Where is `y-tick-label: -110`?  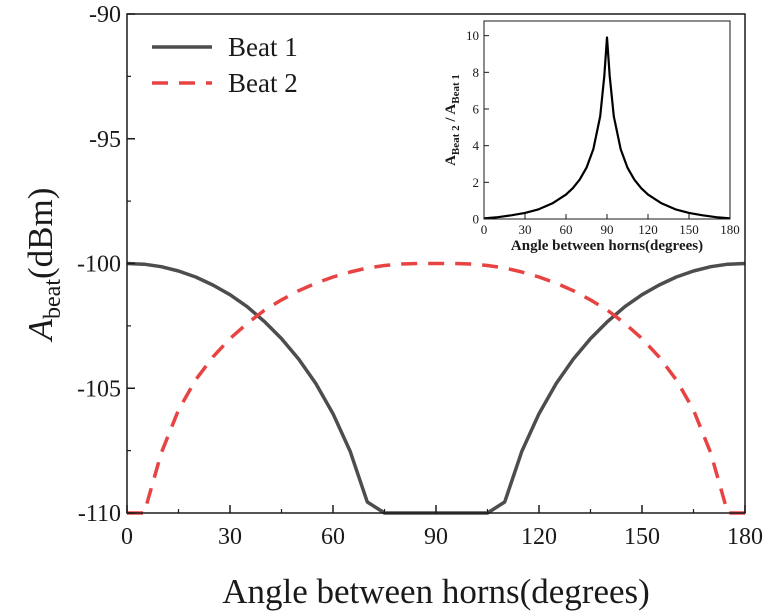 y-tick-label: -110 is located at coordinates (99, 514).